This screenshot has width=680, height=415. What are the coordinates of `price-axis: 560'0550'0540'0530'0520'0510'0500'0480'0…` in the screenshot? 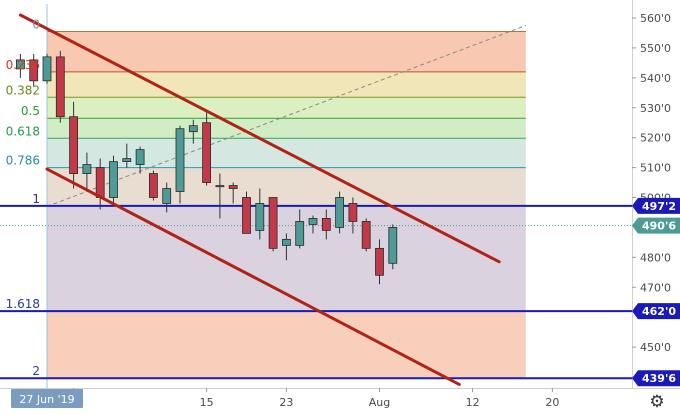 It's located at (656, 207).